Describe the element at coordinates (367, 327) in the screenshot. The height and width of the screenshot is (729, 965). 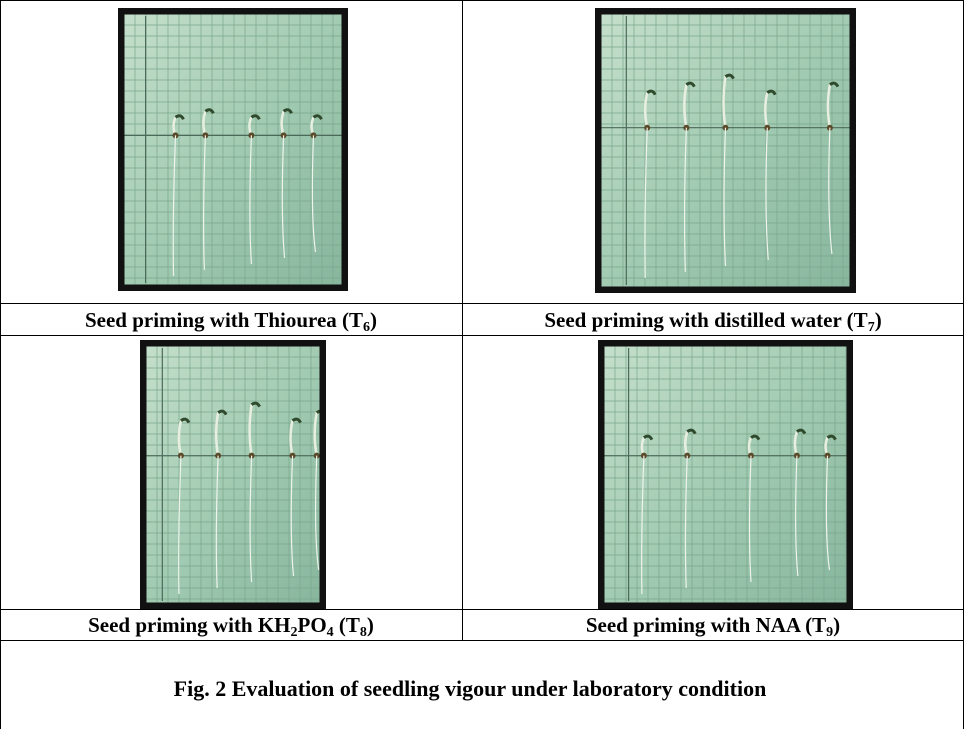
I see `subscript: 6` at that location.